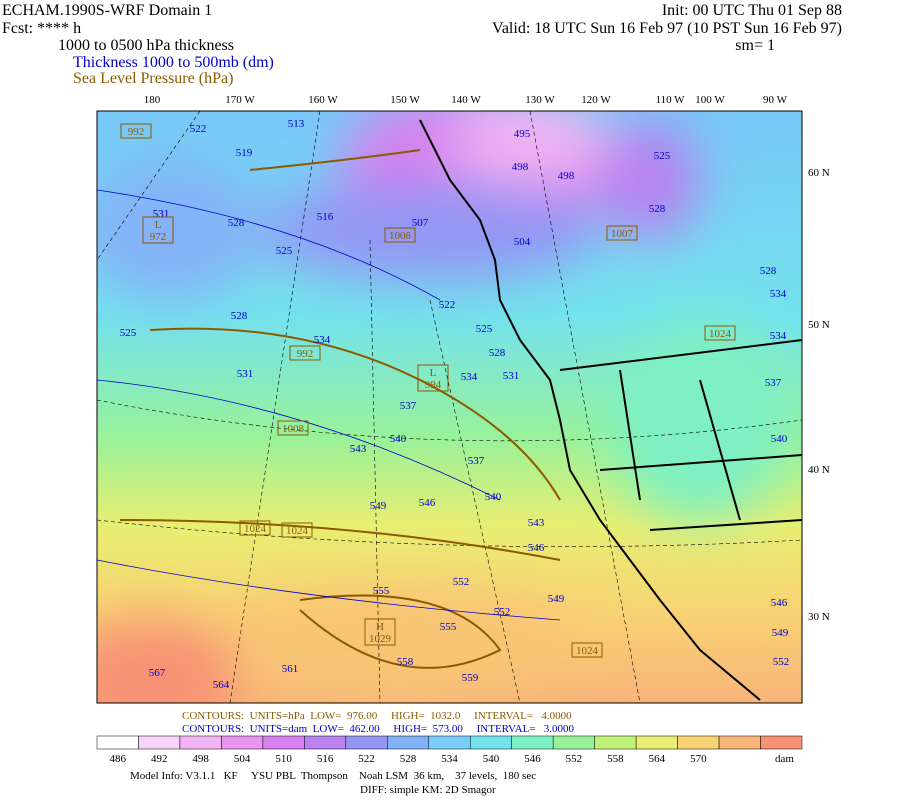  I want to click on forecast-hour: Fcst: **** h, so click(41, 28).